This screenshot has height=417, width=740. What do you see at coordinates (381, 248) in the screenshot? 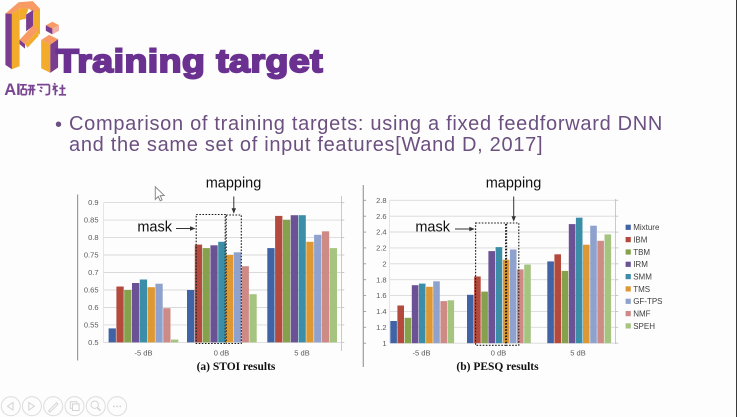
I see `svg-text: 2.2` at bounding box center [381, 248].